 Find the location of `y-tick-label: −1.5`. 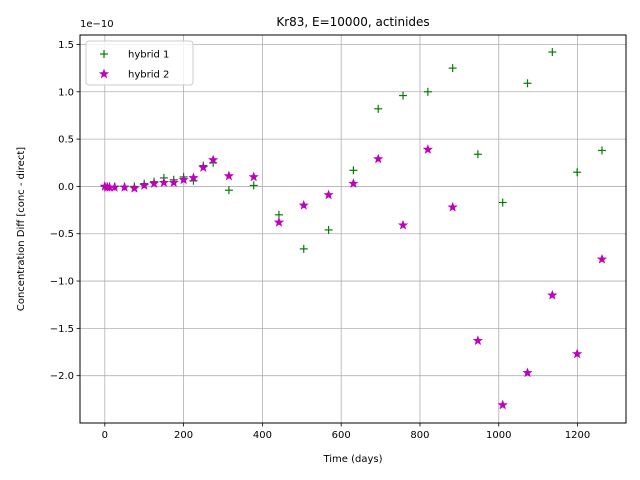

y-tick-label: −1.5 is located at coordinates (62, 329).